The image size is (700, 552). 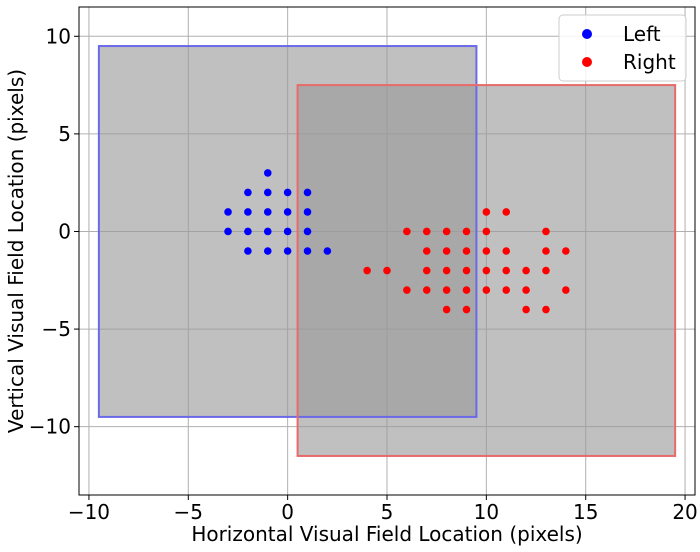 What do you see at coordinates (287, 512) in the screenshot?
I see `x-tick-label: 0` at bounding box center [287, 512].